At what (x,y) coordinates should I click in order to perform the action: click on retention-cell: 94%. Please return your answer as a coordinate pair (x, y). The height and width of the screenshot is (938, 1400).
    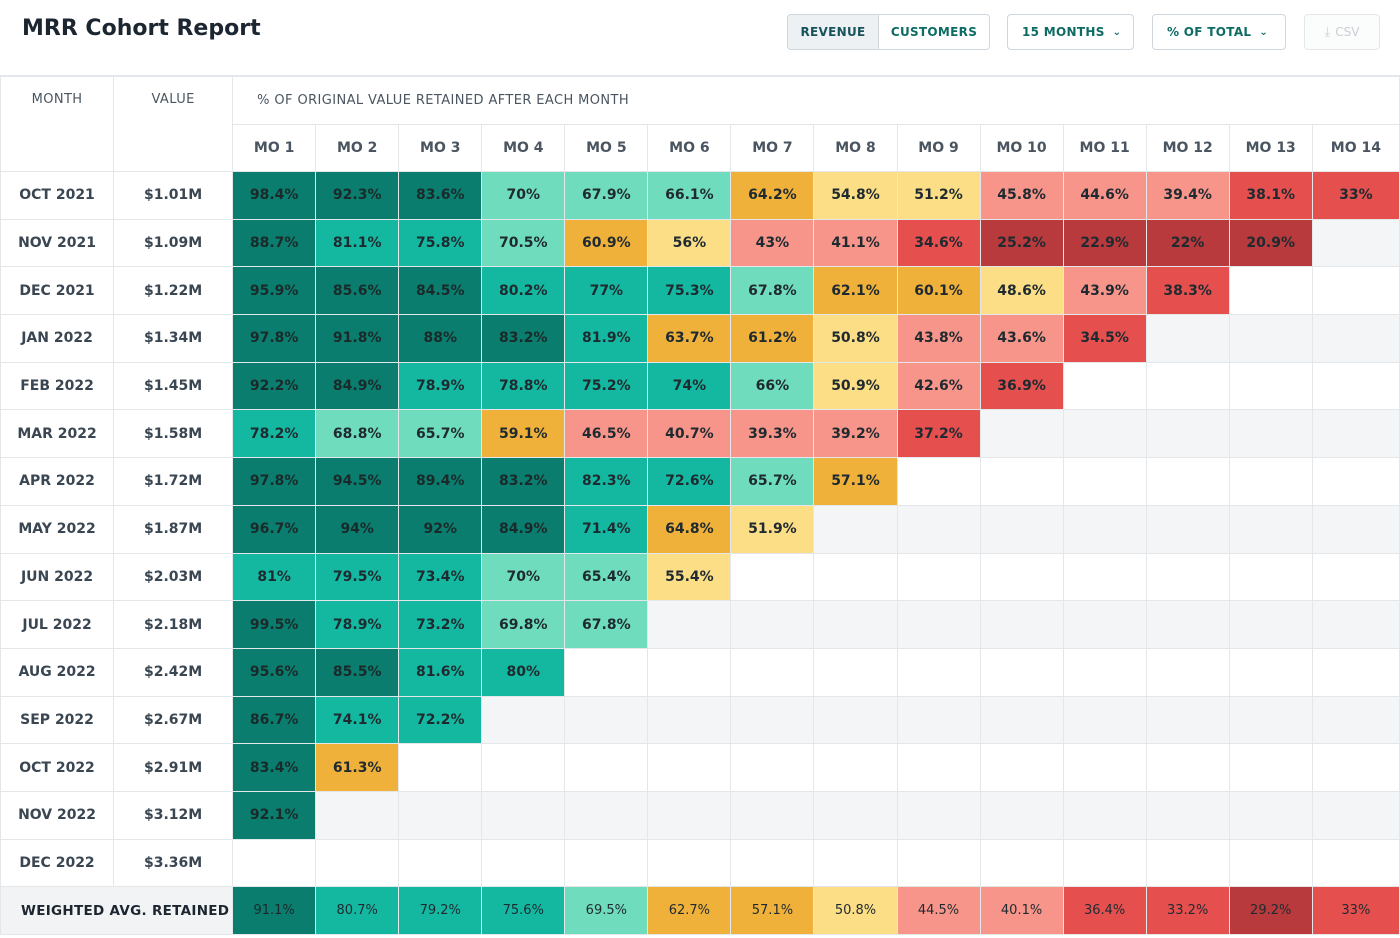
    Looking at the image, I should click on (357, 529).